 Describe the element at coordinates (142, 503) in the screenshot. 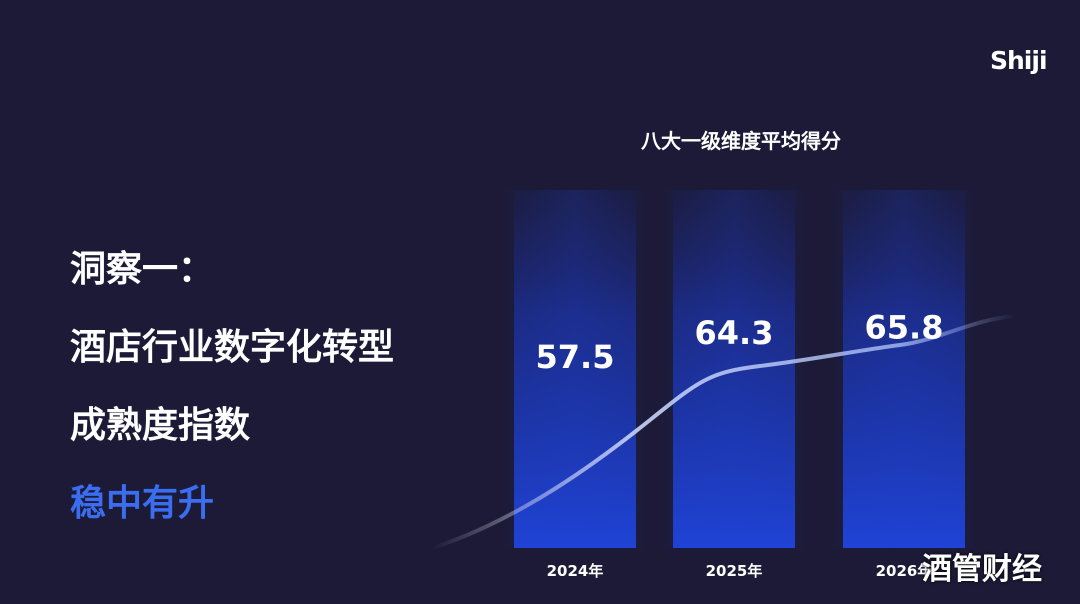

I see `headline-conclusion: 稳中有升` at that location.